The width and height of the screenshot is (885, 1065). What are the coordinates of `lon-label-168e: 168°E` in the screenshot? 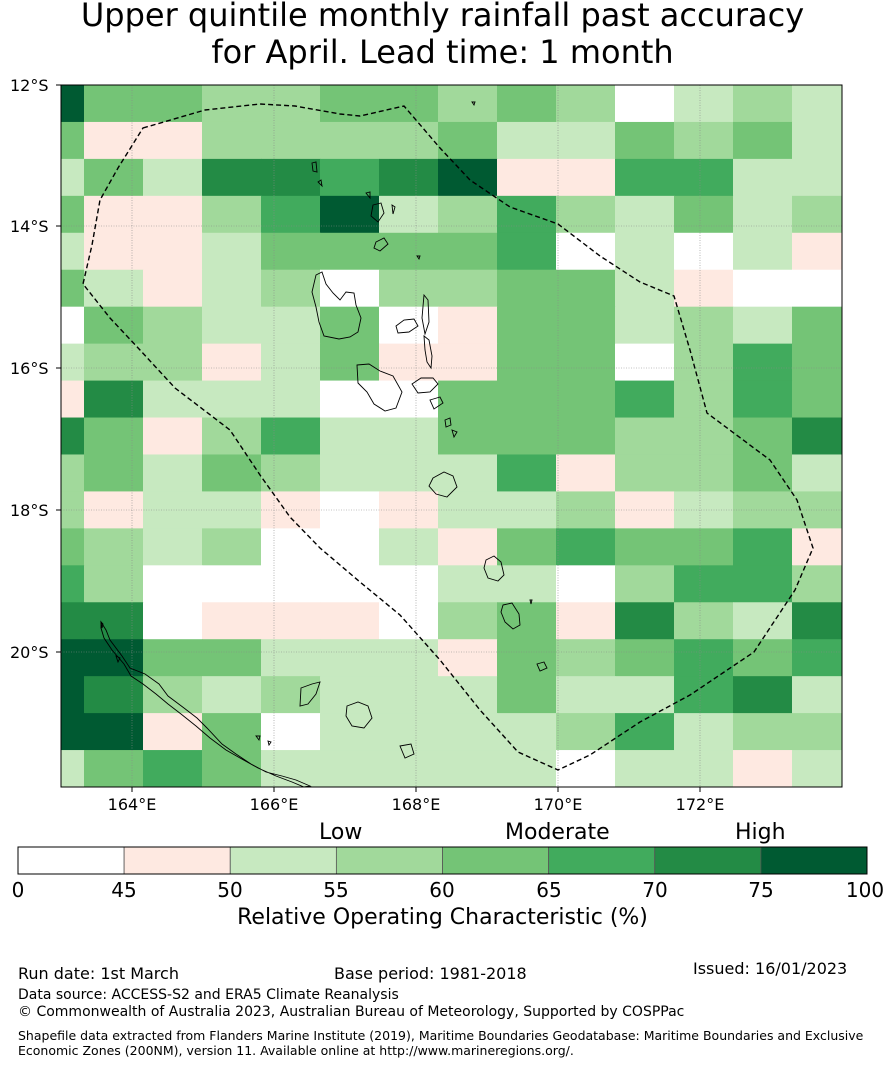 It's located at (416, 804).